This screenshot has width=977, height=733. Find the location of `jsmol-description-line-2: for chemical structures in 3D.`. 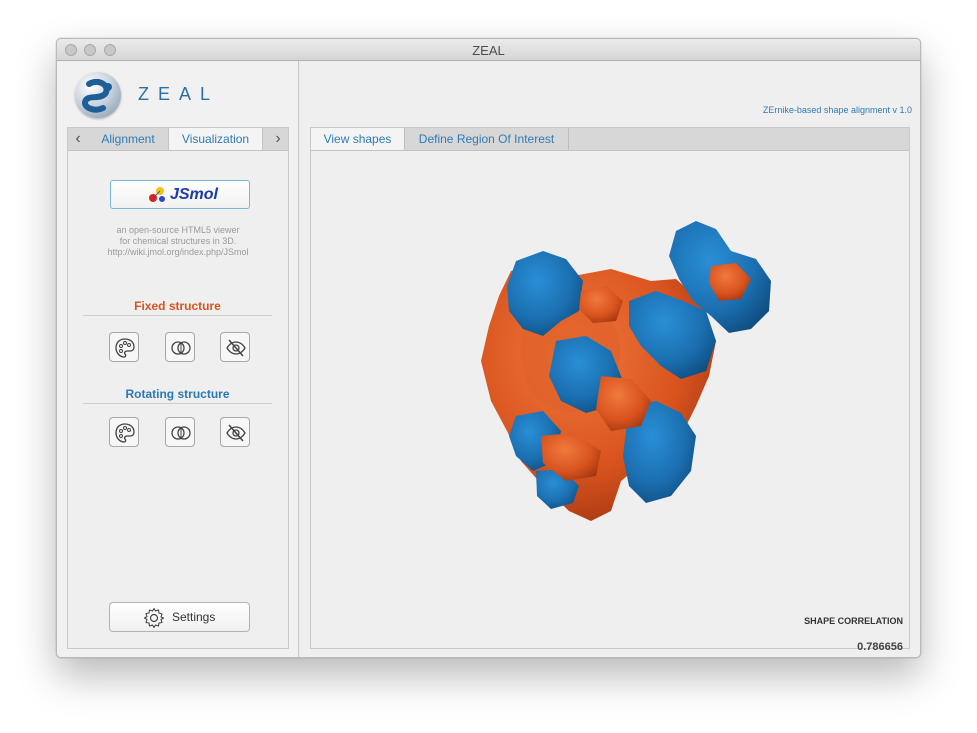

jsmol-description-line-2: for chemical structures in 3D. is located at coordinates (178, 241).